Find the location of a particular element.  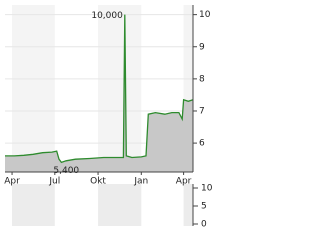

y-tick-label: 5 is located at coordinates (204, 207).